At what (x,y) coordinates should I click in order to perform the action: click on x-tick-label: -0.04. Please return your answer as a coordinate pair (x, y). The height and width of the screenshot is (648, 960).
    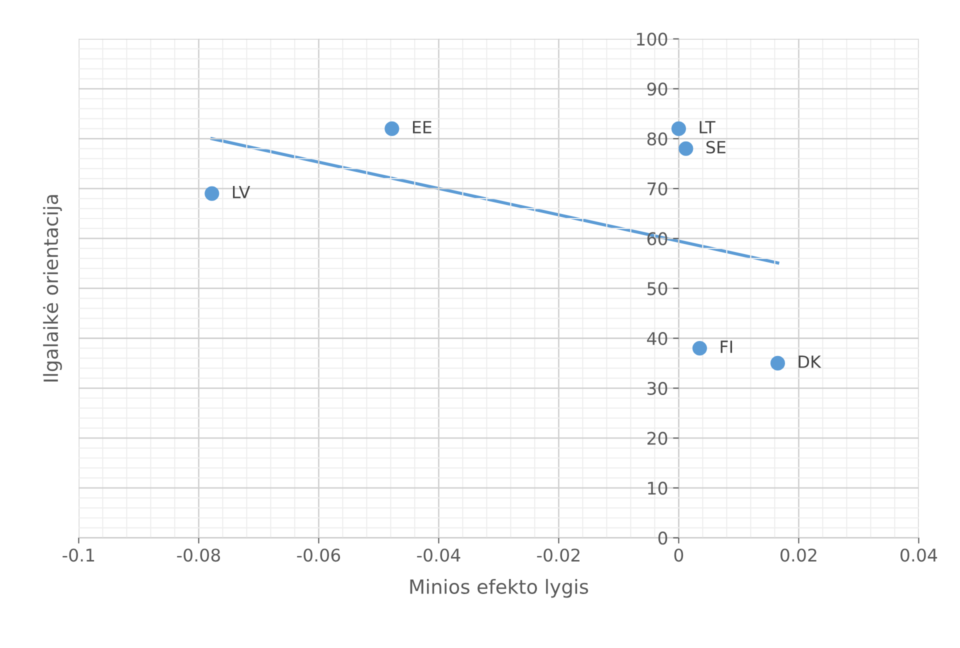
    Looking at the image, I should click on (438, 555).